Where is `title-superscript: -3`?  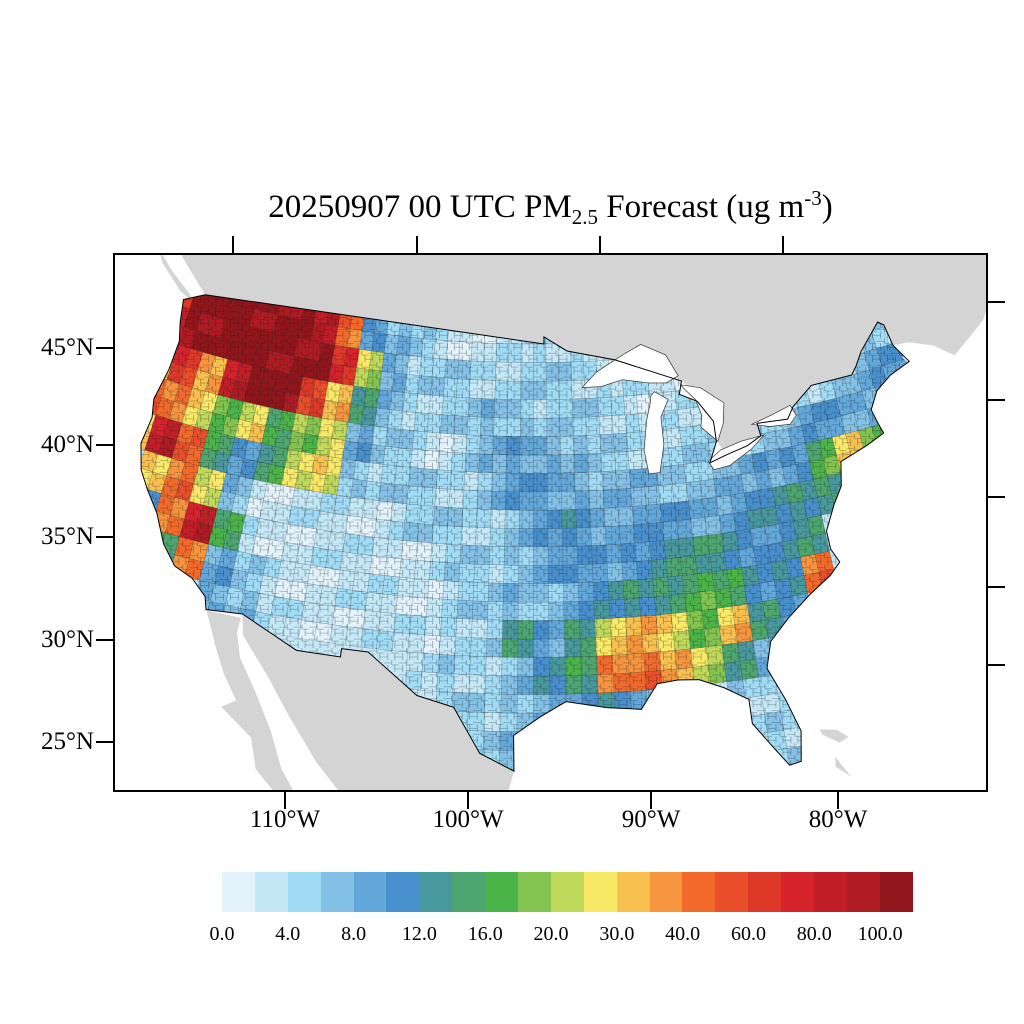 title-superscript: -3 is located at coordinates (813, 198).